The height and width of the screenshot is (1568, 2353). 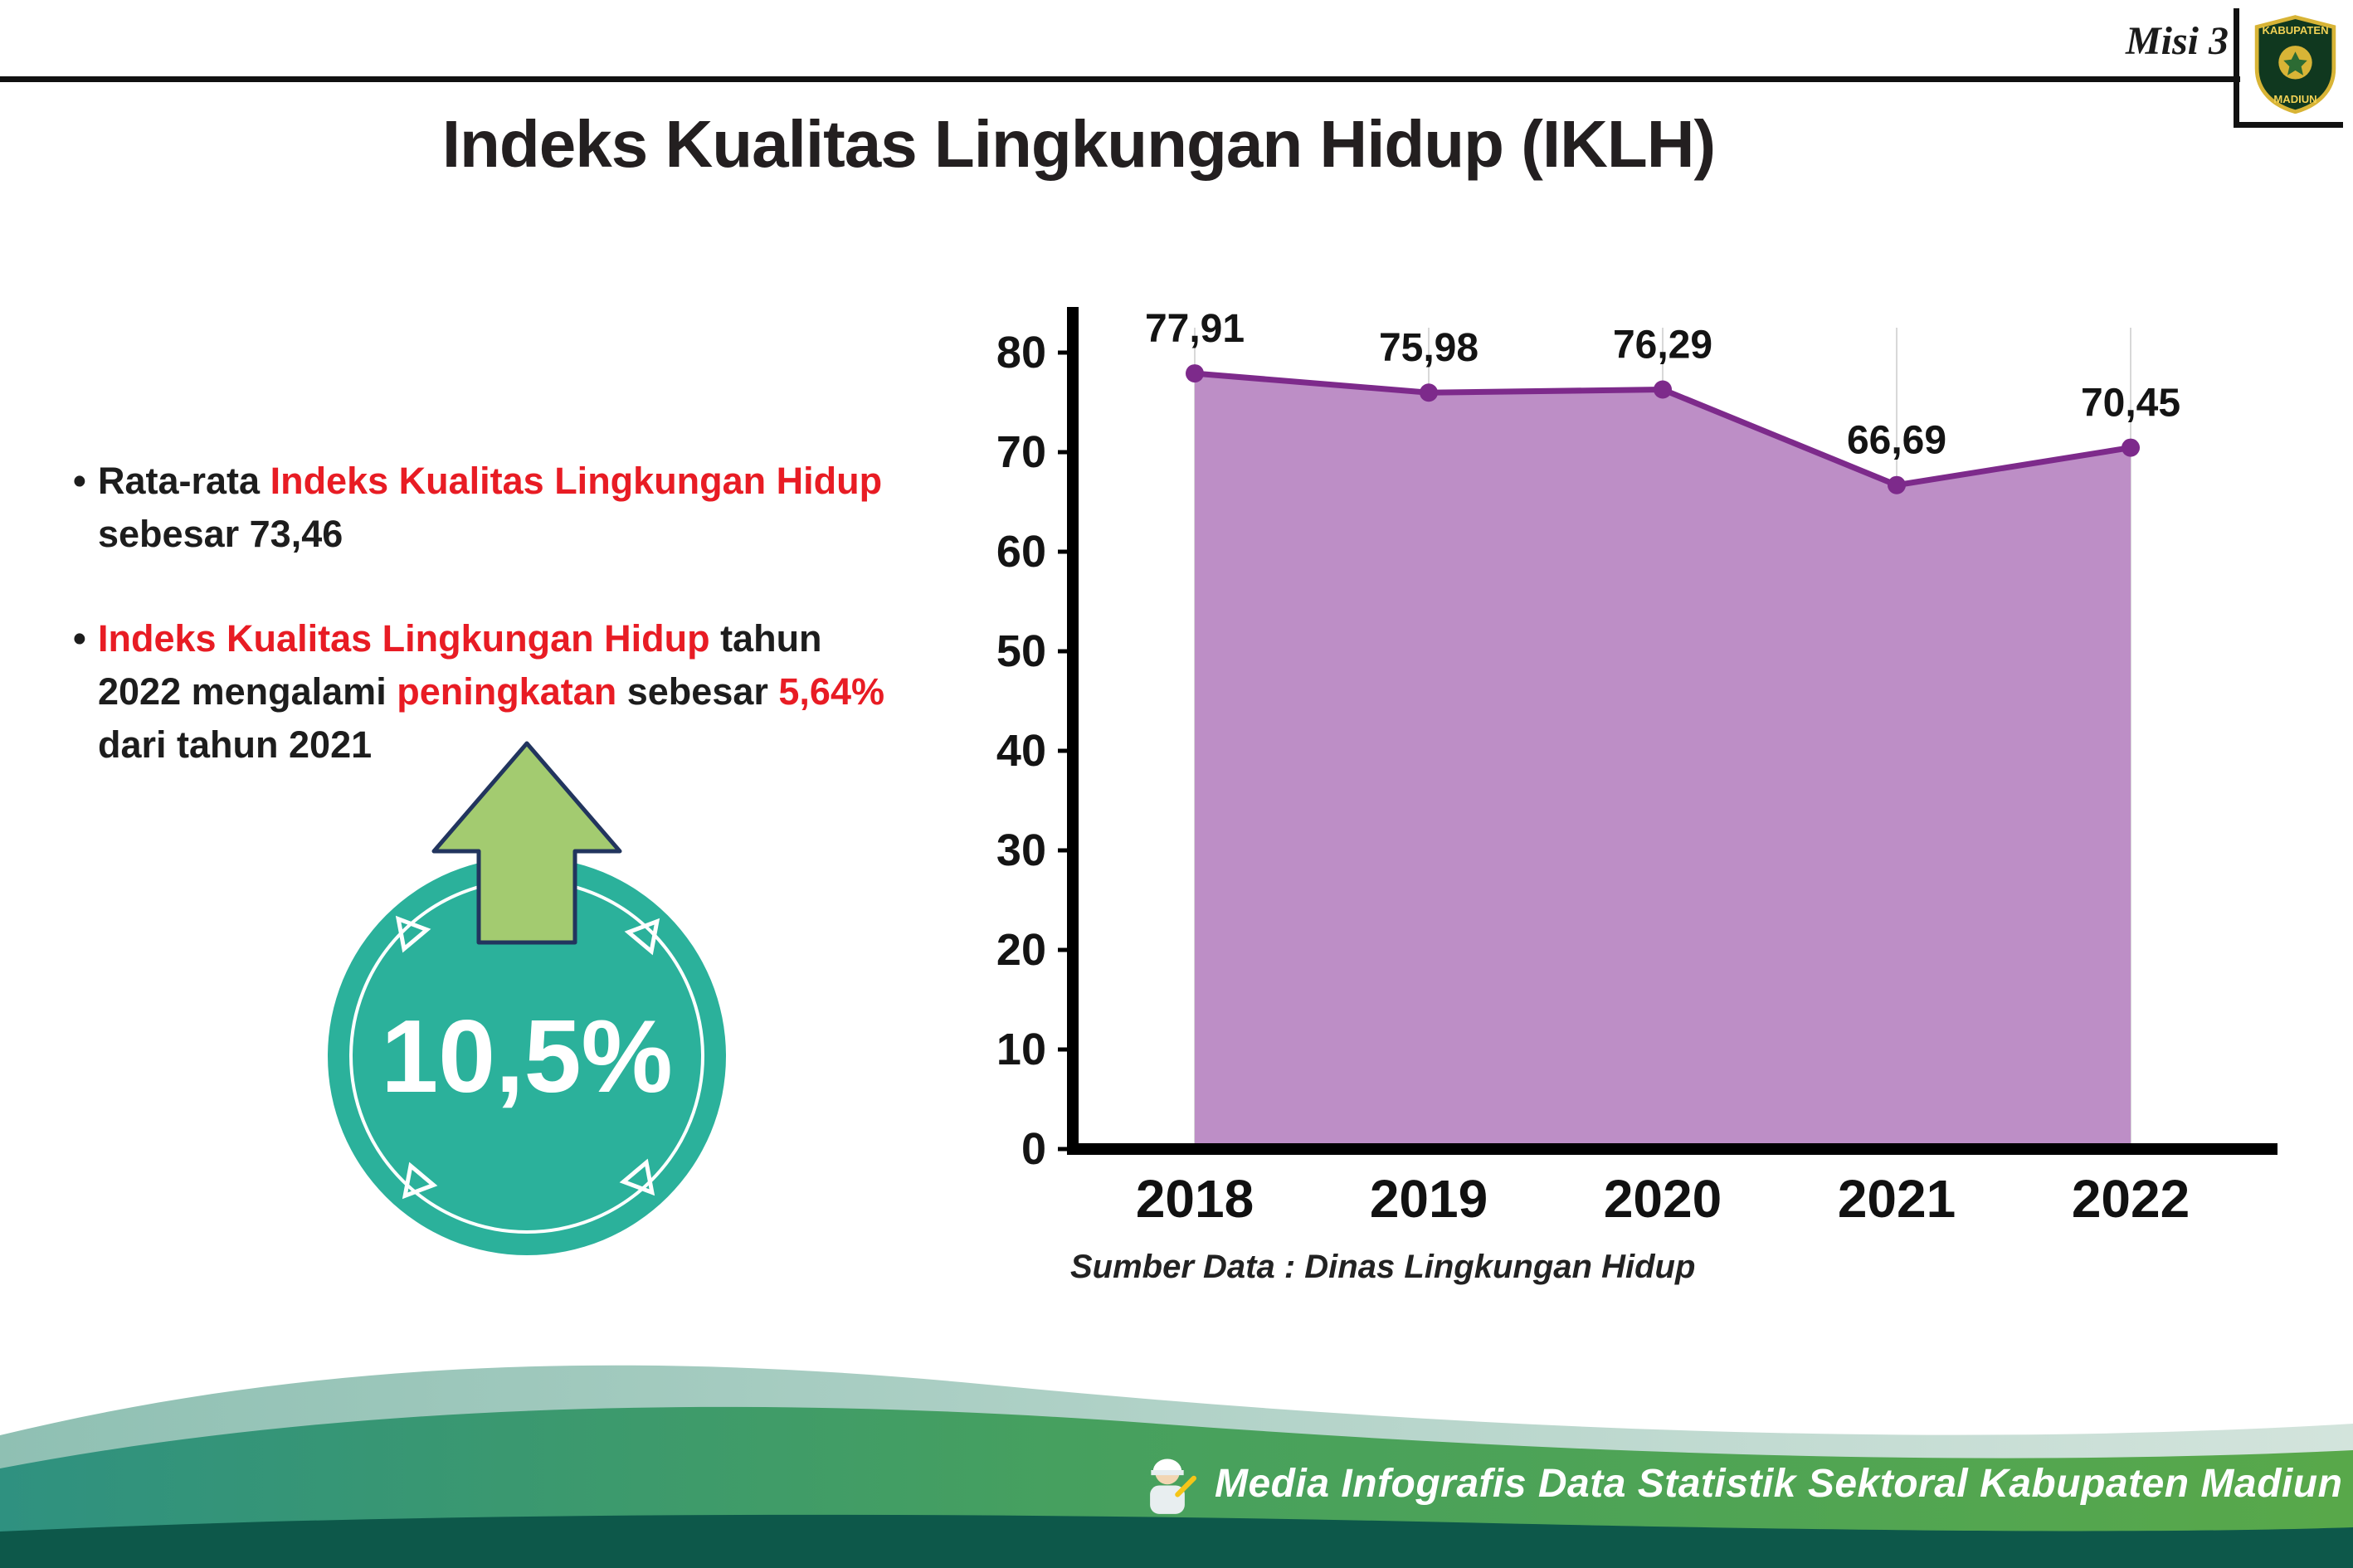 What do you see at coordinates (1078, 144) in the screenshot?
I see `page-title: Indeks Kualitas Lingkungan Hidup (IKLH)` at bounding box center [1078, 144].